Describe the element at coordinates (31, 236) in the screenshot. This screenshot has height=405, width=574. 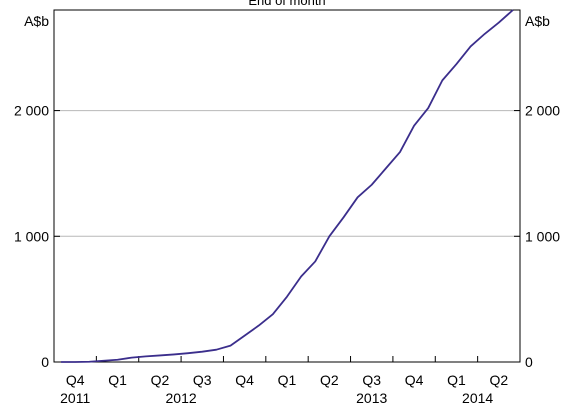
I see `y-tick-label-left: 1 000` at that location.